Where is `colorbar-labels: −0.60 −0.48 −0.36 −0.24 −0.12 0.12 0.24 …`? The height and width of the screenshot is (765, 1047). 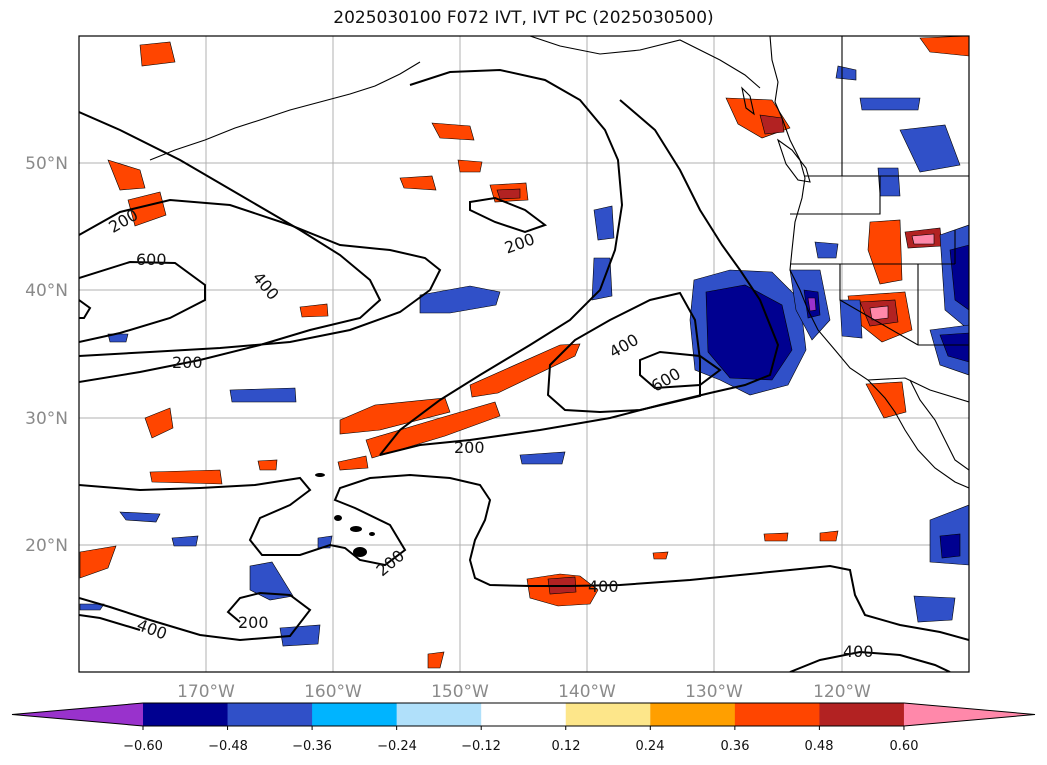 colorbar-labels: −0.60 −0.48 −0.36 −0.24 −0.12 0.12 0.24 … is located at coordinates (520, 746).